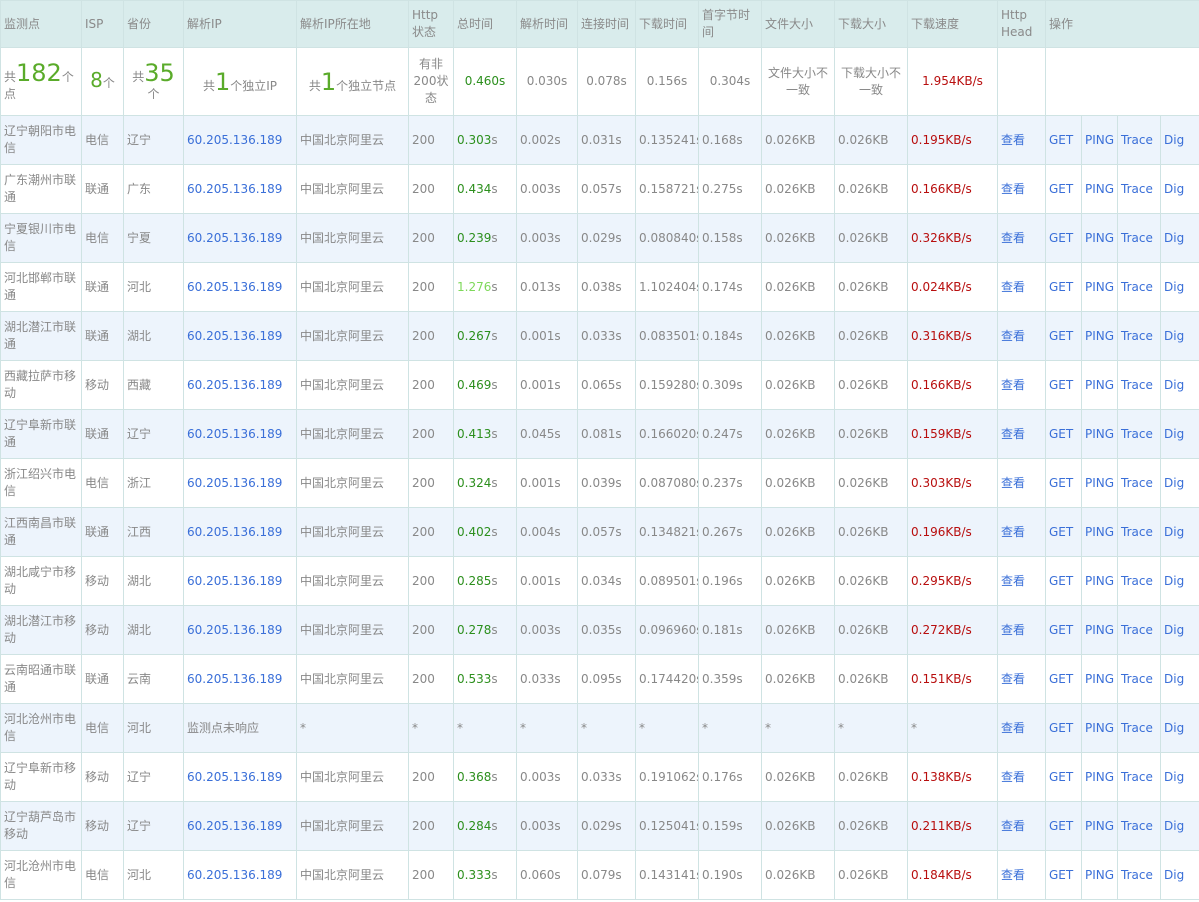 The image size is (1199, 902). Describe the element at coordinates (485, 777) in the screenshot. I see `row-total-time: 0.368s` at that location.